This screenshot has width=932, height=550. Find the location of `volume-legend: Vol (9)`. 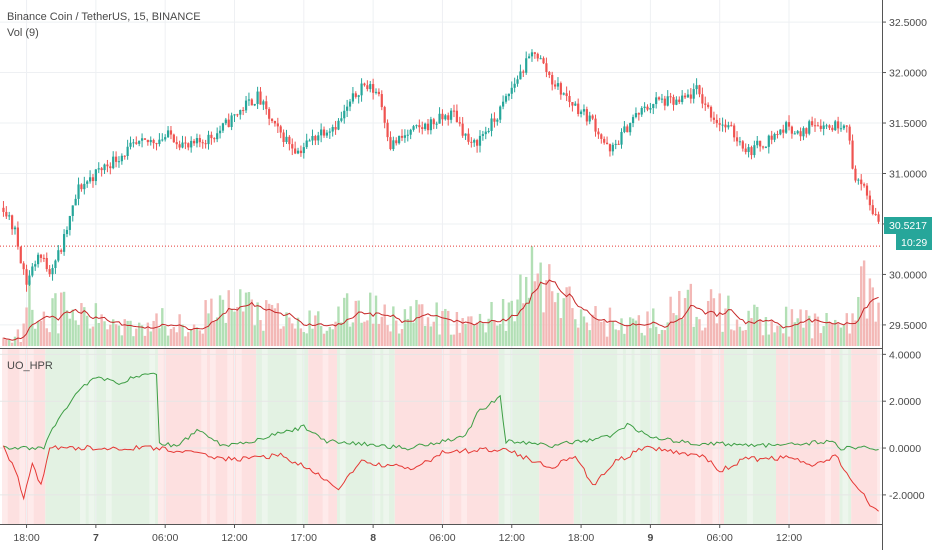

volume-legend: Vol (9) is located at coordinates (23, 33).